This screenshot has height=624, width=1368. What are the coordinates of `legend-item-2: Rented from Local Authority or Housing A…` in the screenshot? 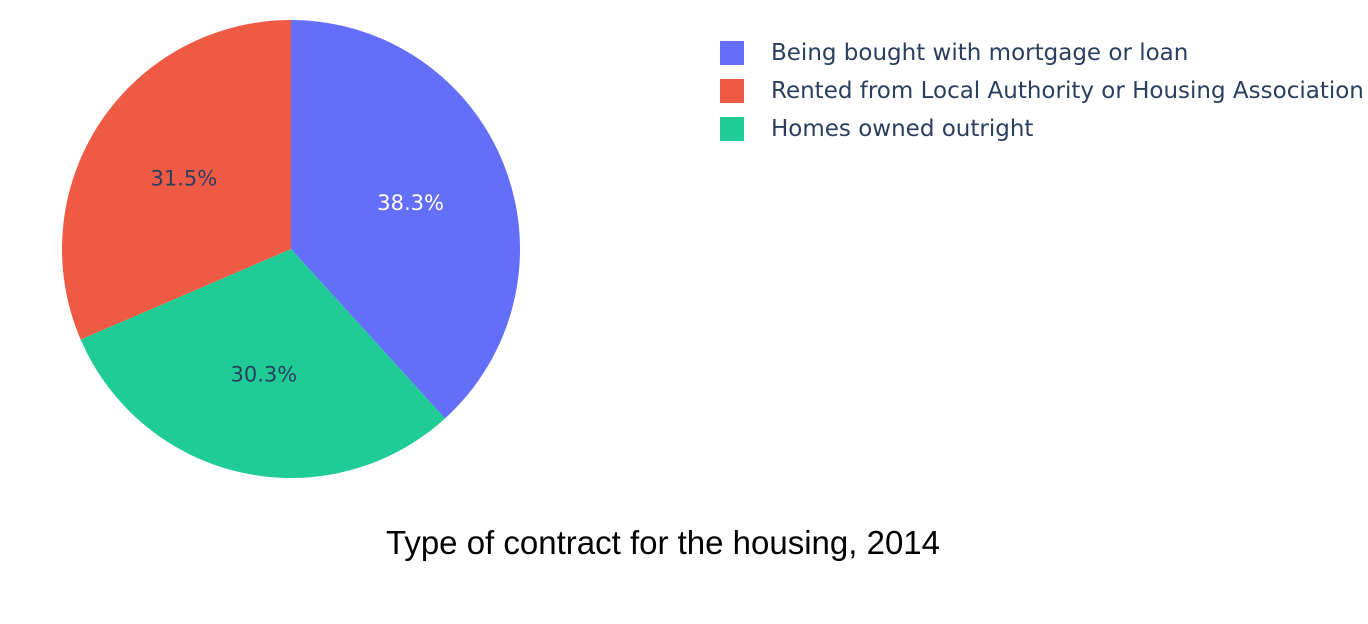 It's located at (1042, 91).